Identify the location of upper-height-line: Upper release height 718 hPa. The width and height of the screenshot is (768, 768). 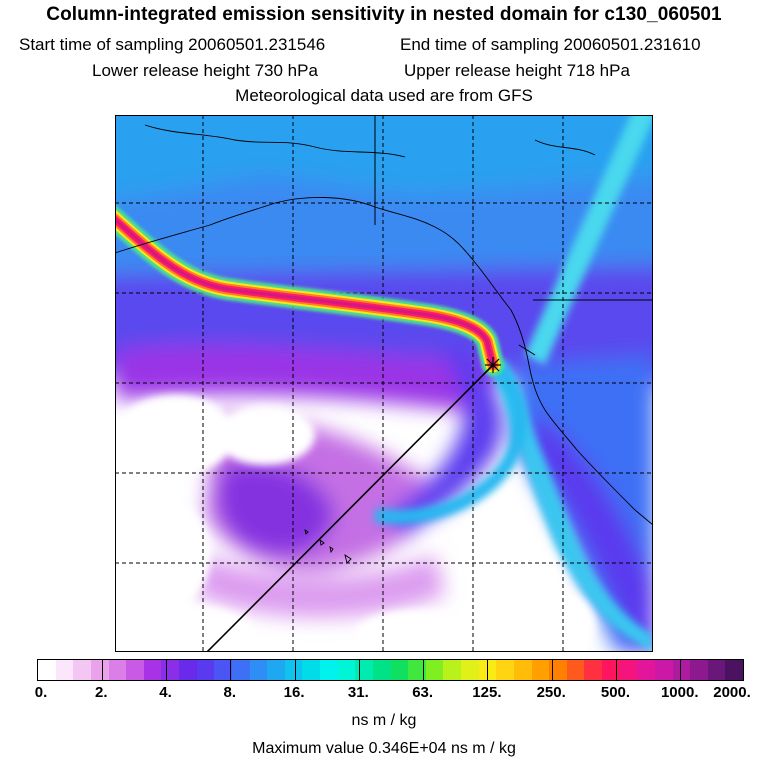
(517, 71).